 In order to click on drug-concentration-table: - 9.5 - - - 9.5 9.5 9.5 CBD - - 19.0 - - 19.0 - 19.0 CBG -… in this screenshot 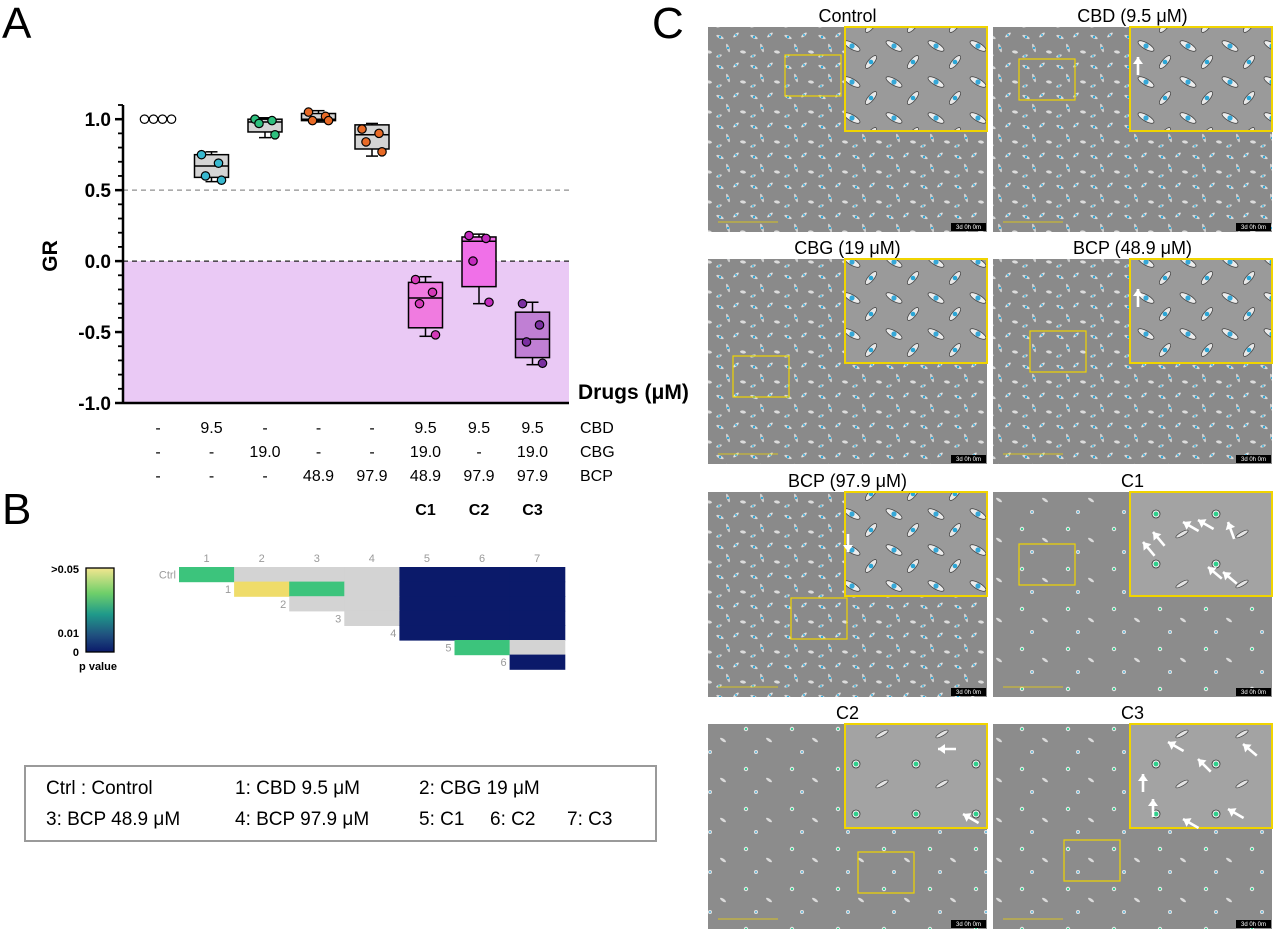, I will do `click(384, 469)`.